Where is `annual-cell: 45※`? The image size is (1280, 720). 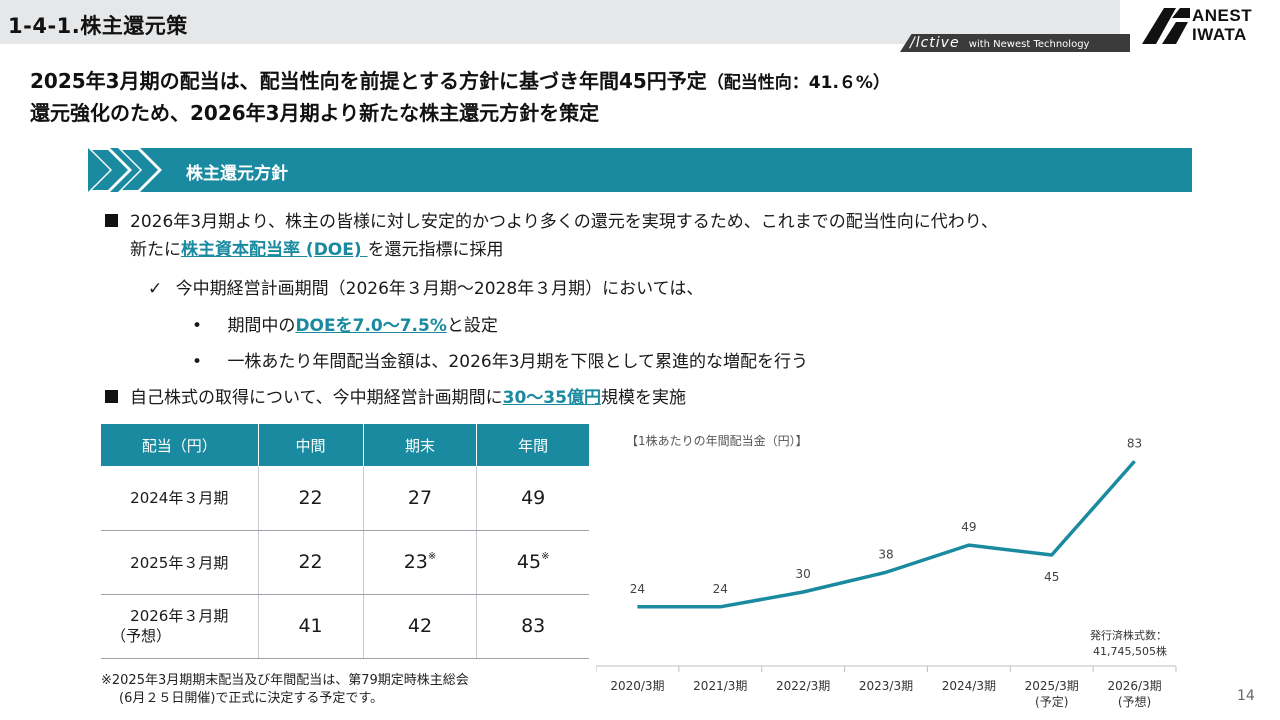 annual-cell: 45※ is located at coordinates (532, 562).